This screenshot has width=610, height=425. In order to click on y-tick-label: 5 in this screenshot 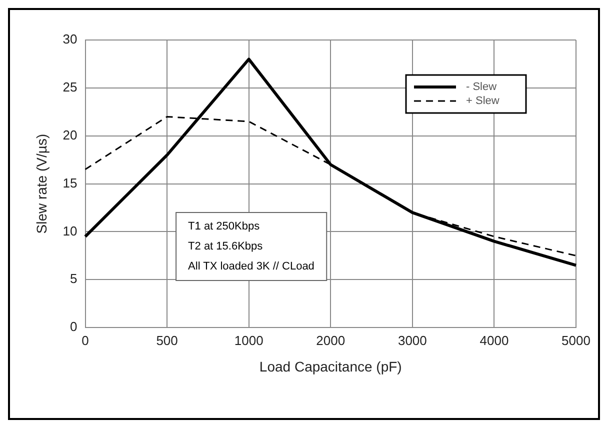, I will do `click(74, 278)`.